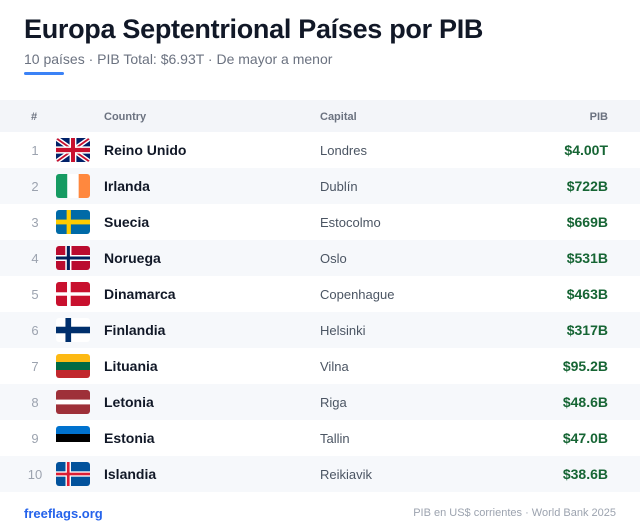 The width and height of the screenshot is (640, 532). I want to click on rank: 7, so click(35, 366).